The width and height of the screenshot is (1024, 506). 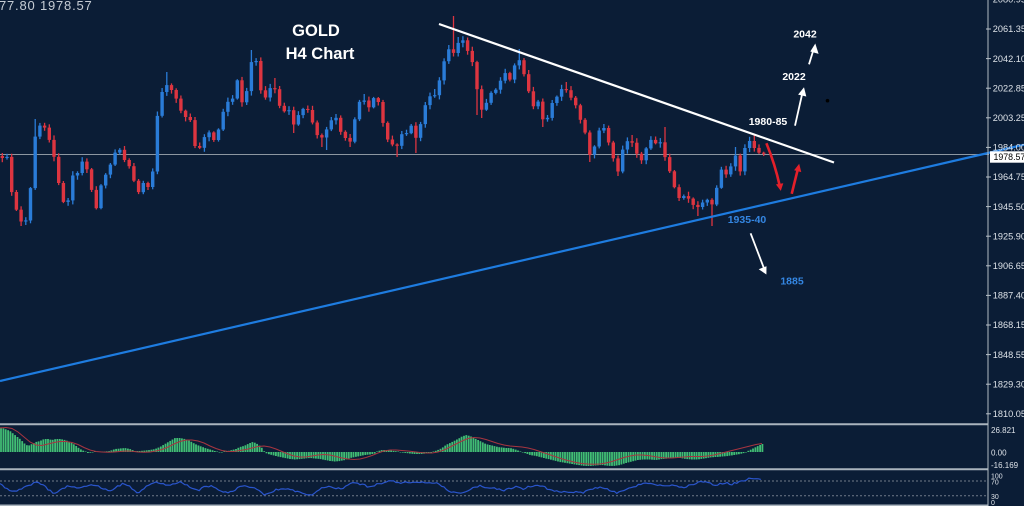 I want to click on svg-text: 1848.55, so click(x=1008, y=355).